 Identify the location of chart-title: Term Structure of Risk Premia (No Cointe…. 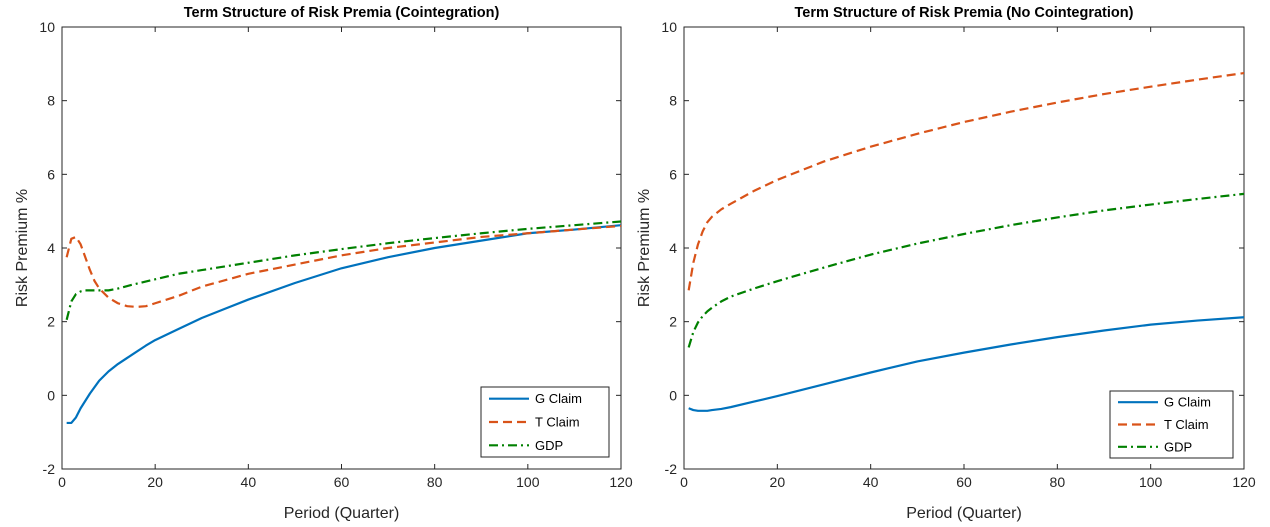
(964, 13).